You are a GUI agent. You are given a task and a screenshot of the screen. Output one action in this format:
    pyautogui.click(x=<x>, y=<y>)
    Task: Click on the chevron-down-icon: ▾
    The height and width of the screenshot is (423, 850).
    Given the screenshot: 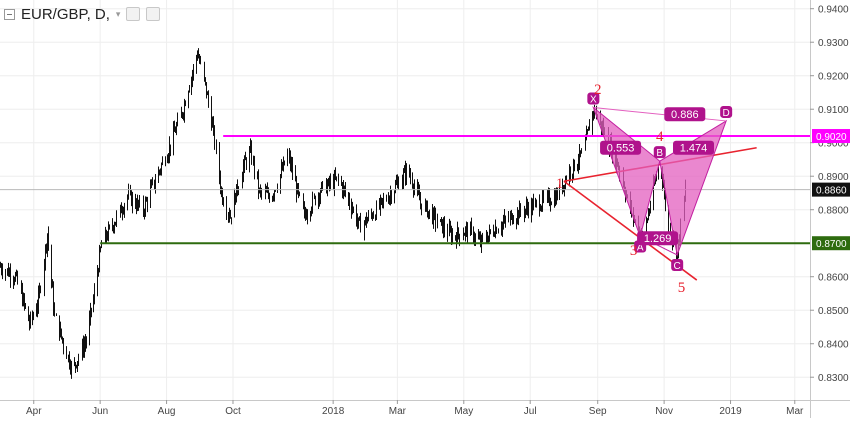 What is the action you would take?
    pyautogui.click(x=118, y=13)
    